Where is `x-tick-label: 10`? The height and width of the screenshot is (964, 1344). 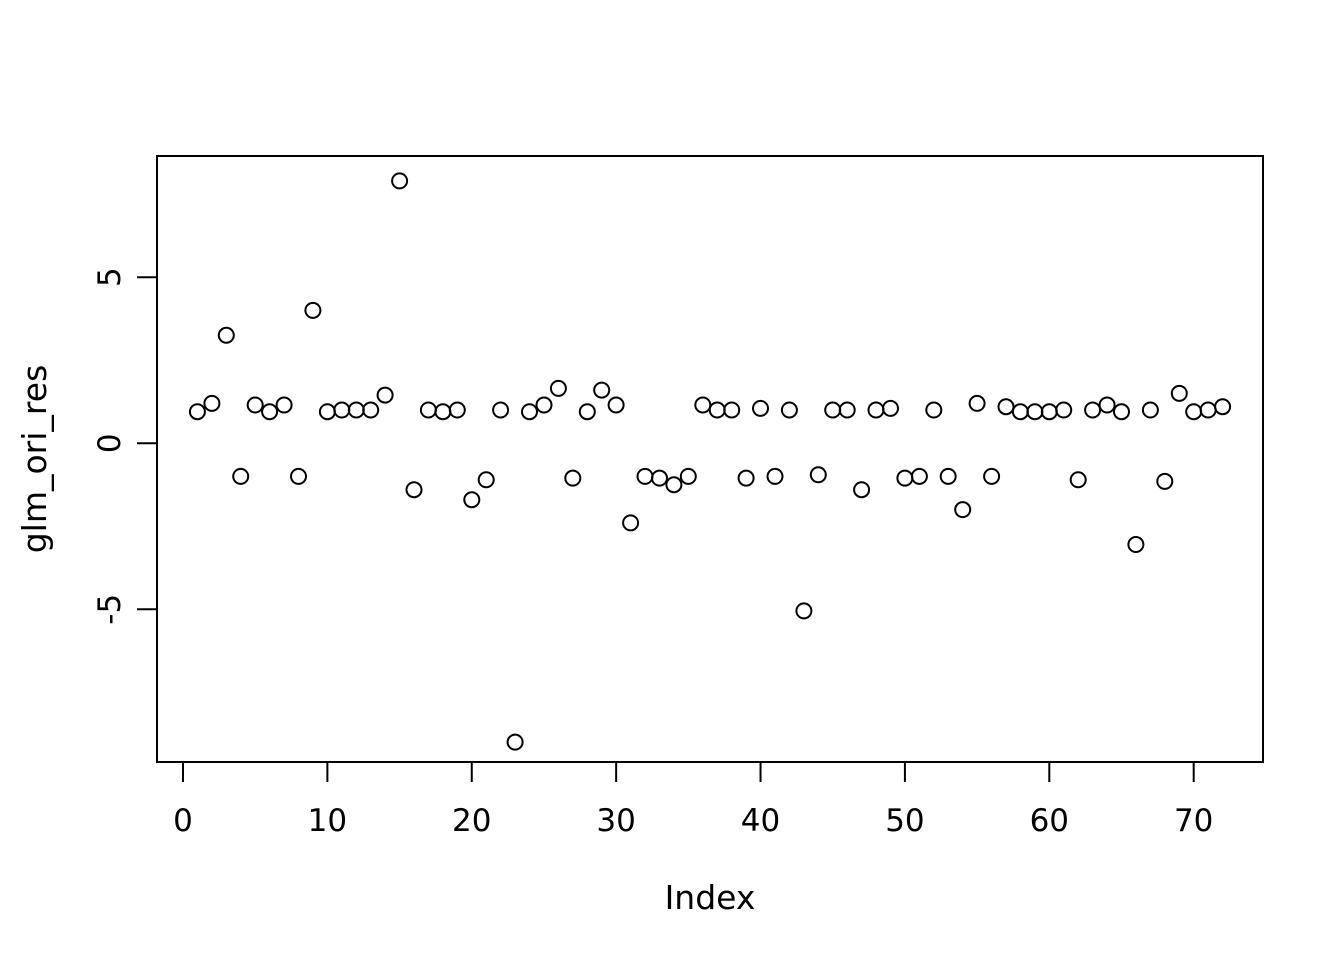
x-tick-label: 10 is located at coordinates (327, 821).